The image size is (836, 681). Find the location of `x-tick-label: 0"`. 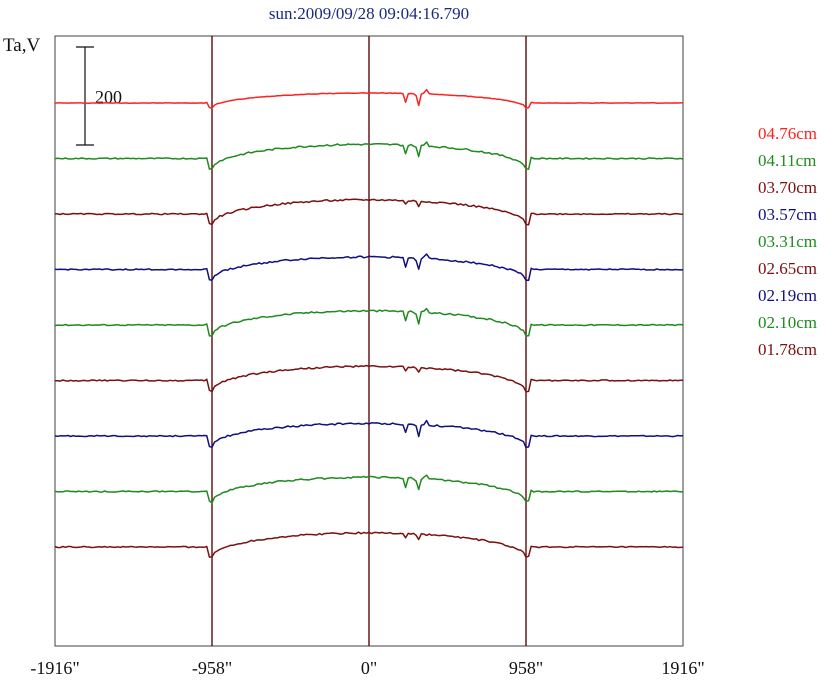

x-tick-label: 0" is located at coordinates (369, 668).